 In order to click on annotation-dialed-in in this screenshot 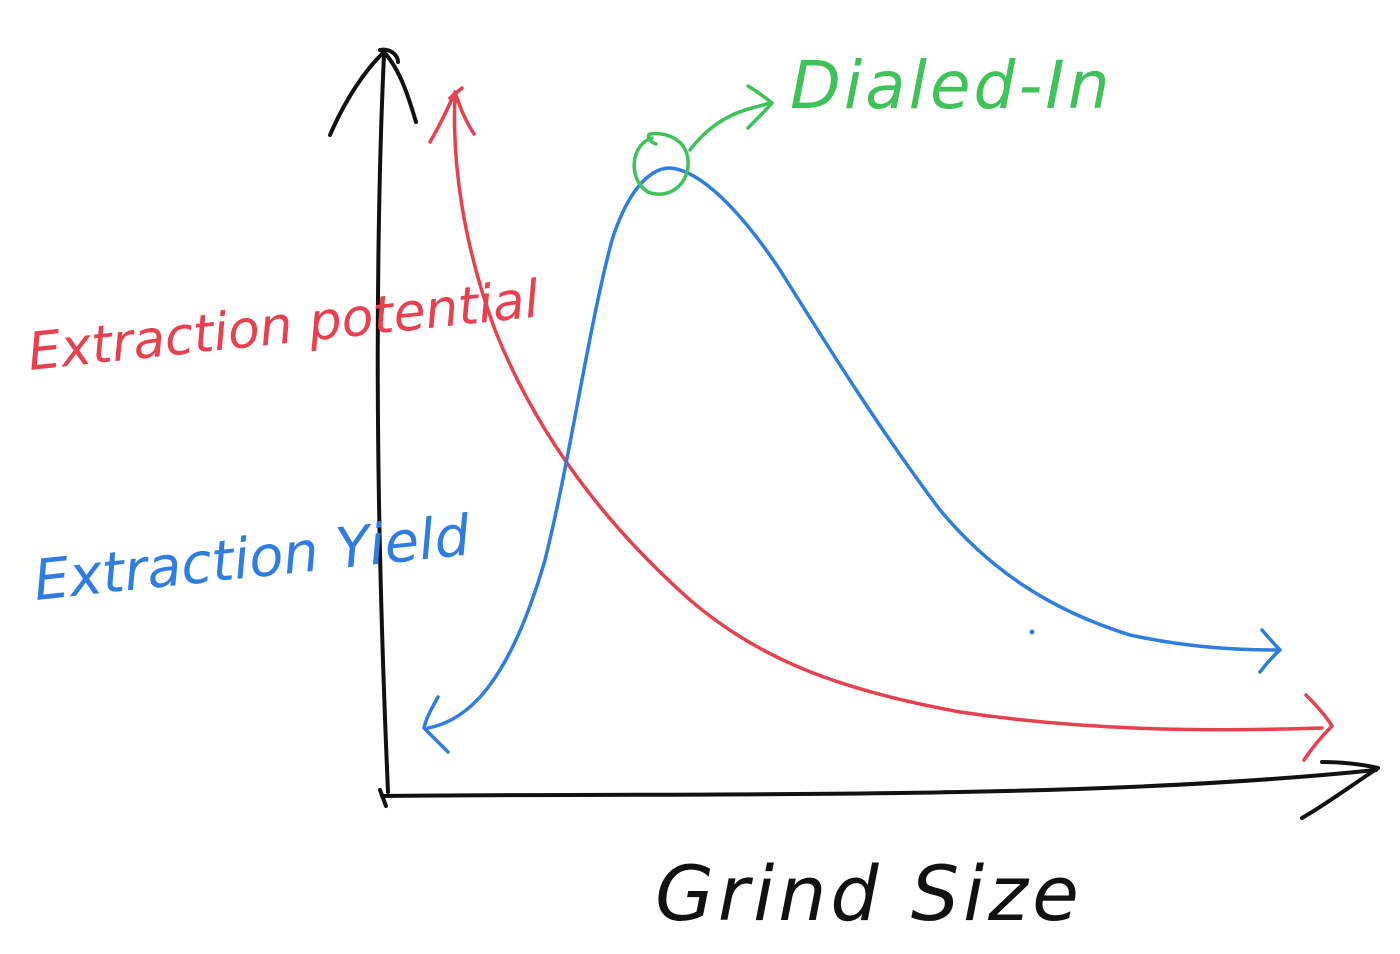, I will do `click(703, 140)`.